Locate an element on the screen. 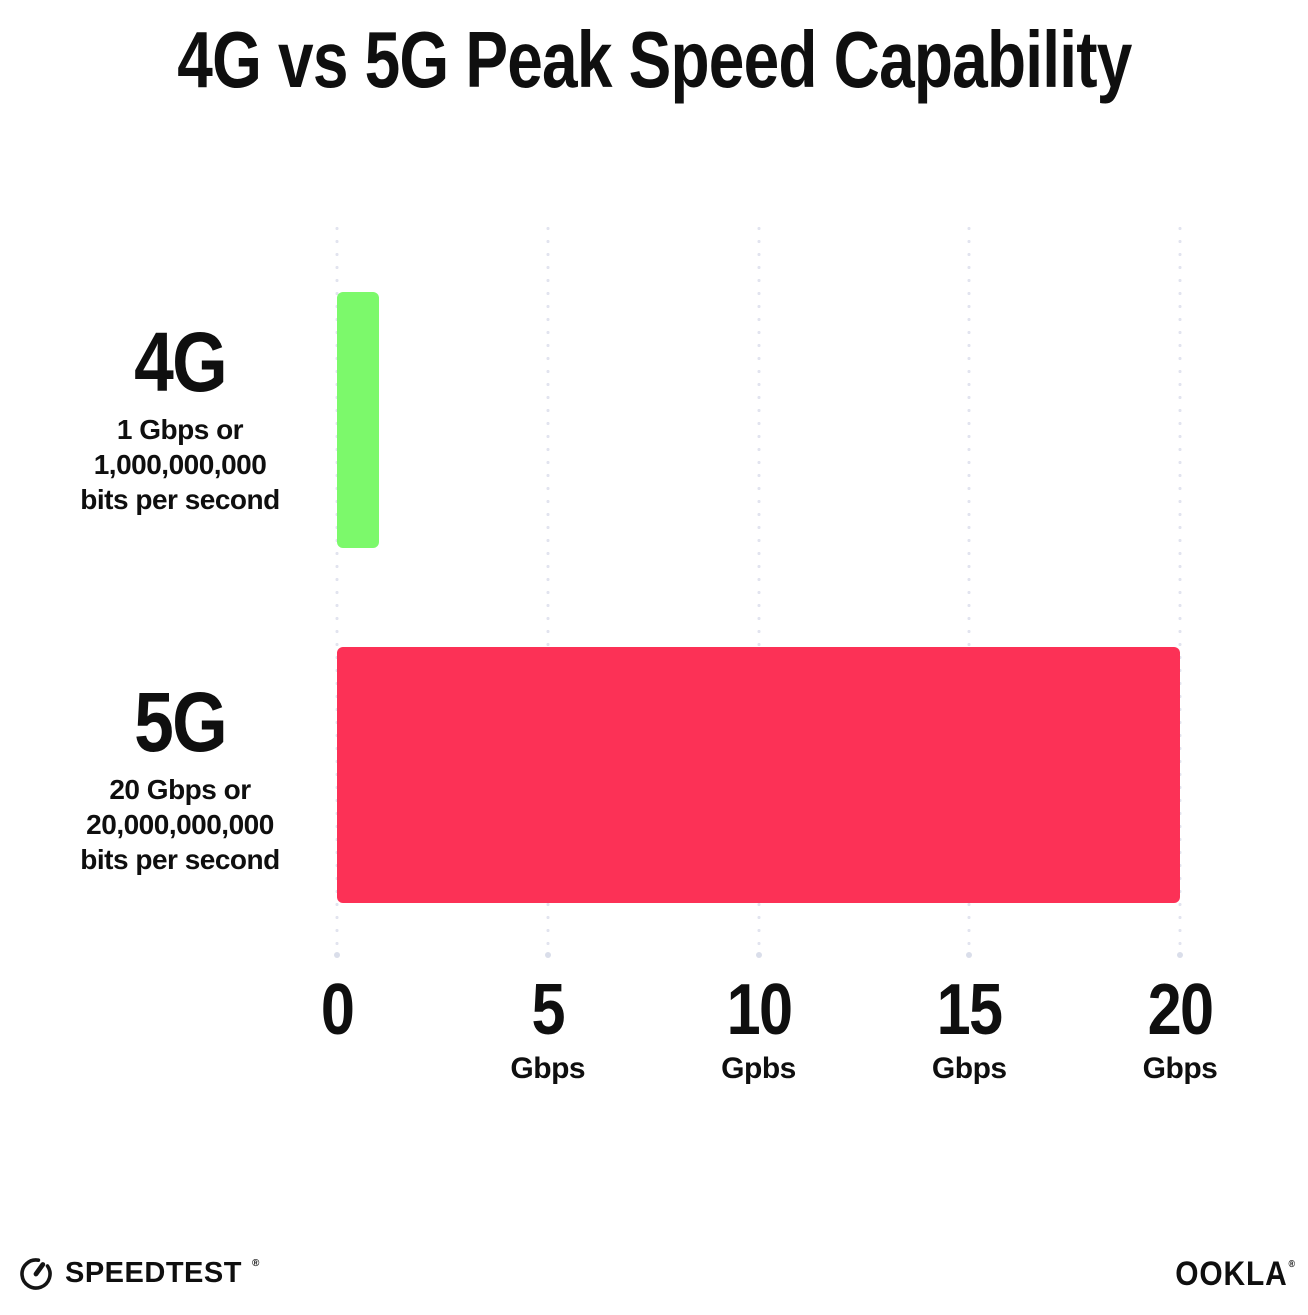 The image size is (1308, 1315). speedtest-logo: SPEEDTEST ® is located at coordinates (138, 1273).